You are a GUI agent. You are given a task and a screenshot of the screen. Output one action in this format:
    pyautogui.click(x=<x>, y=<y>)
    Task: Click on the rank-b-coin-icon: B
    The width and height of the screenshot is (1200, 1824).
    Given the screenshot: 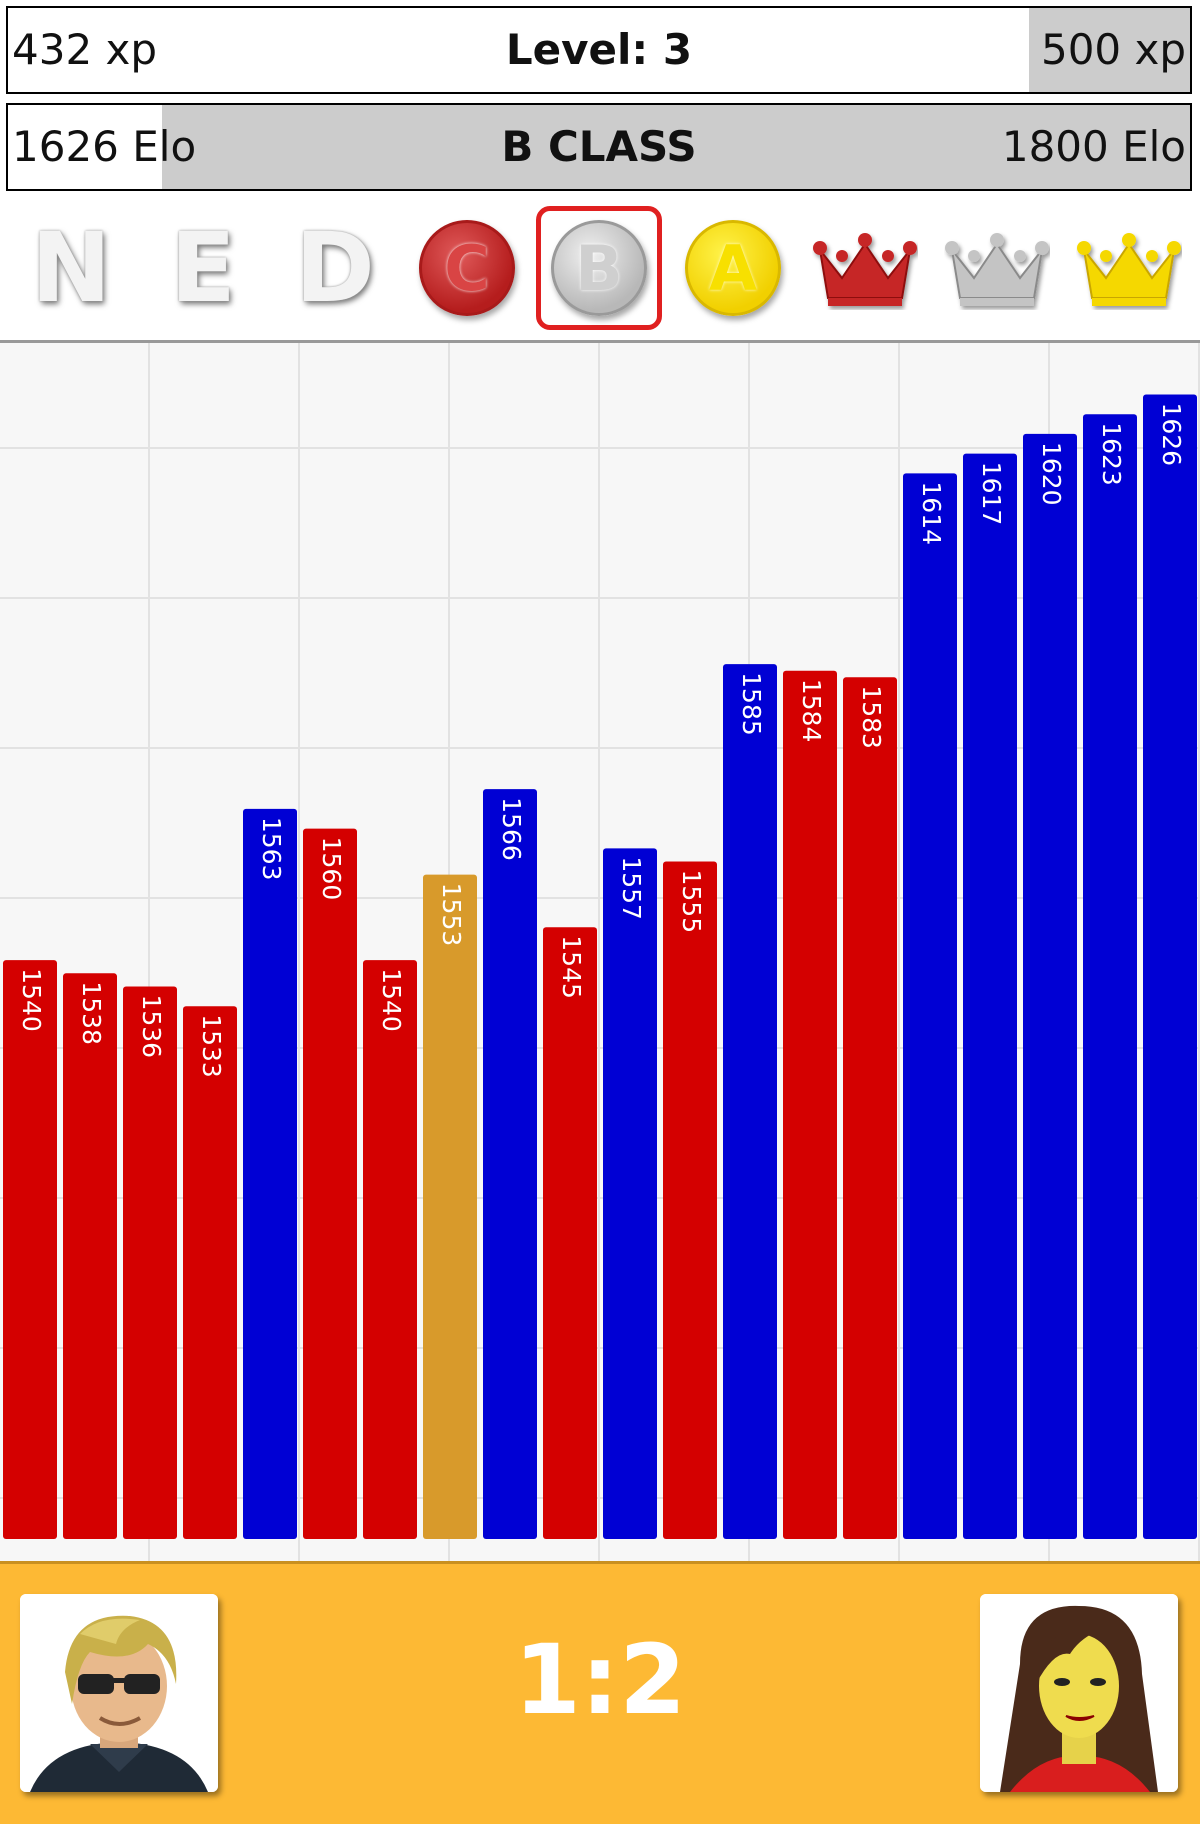 What is the action you would take?
    pyautogui.click(x=599, y=268)
    